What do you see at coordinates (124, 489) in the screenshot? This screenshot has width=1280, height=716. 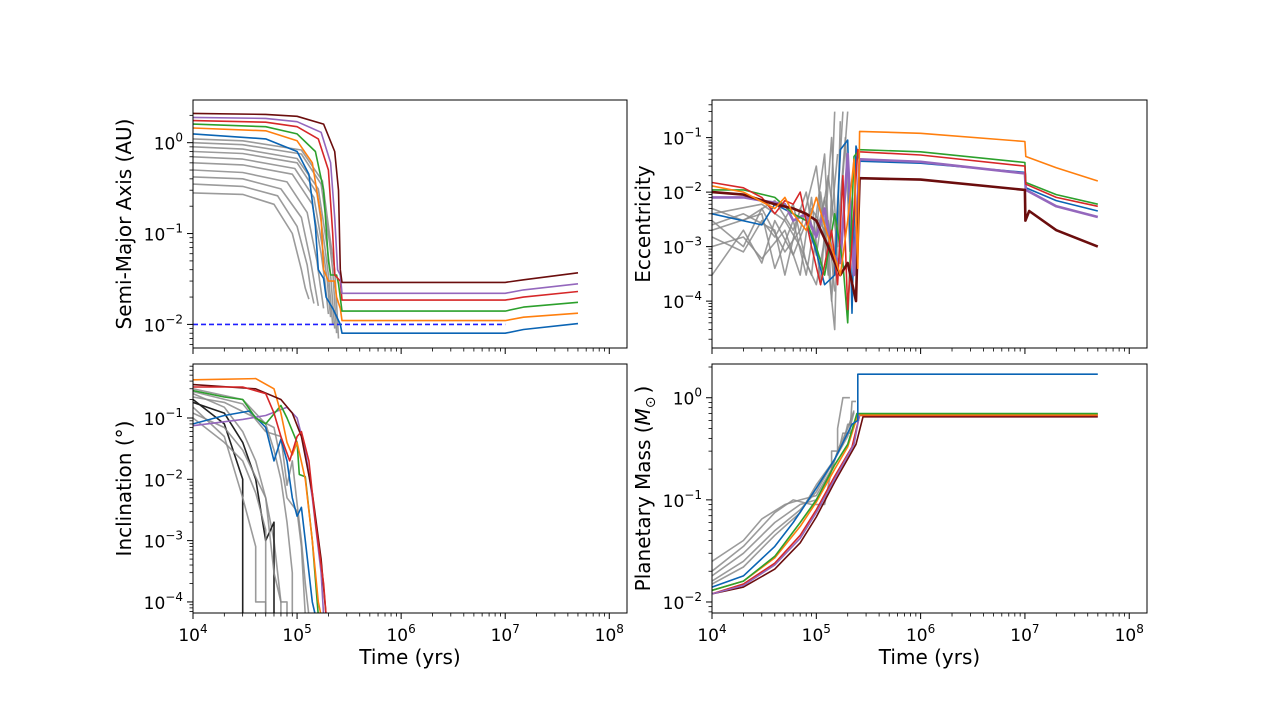 I see `y-axis-label: Inclination (°)` at bounding box center [124, 489].